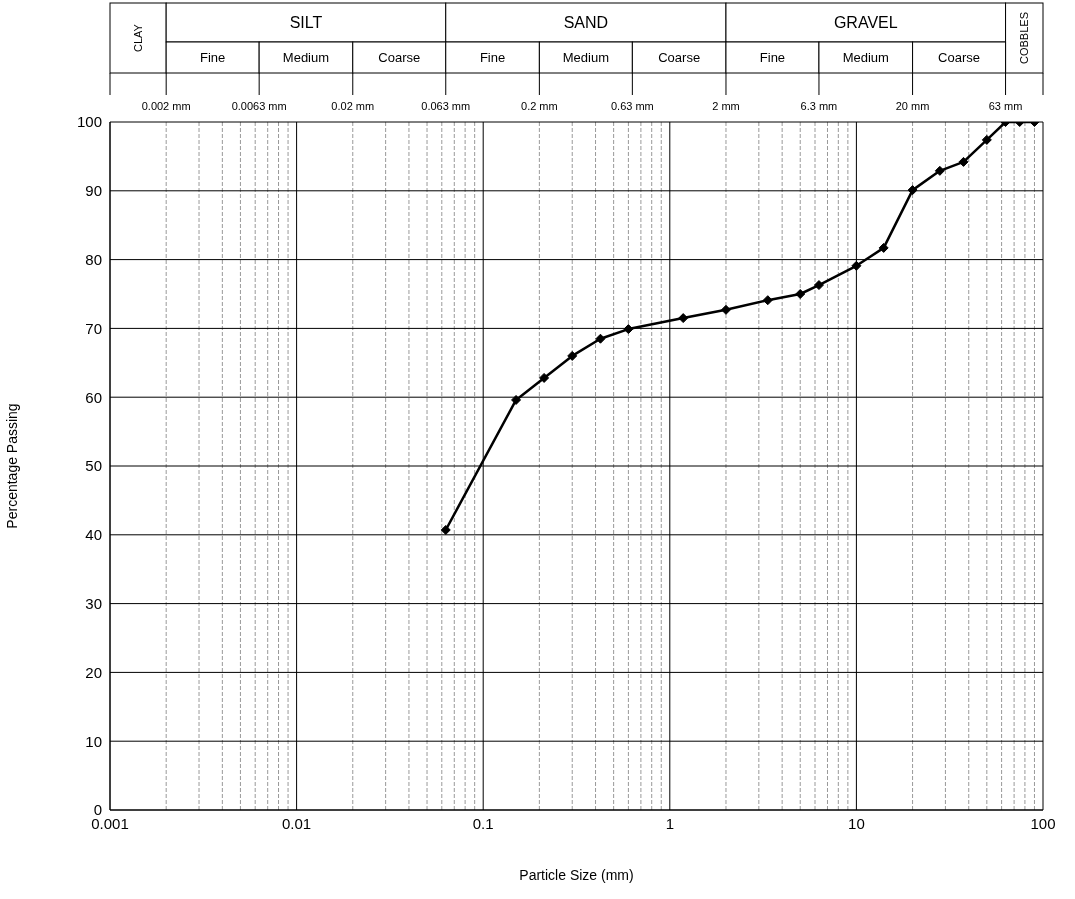  What do you see at coordinates (1043, 823) in the screenshot?
I see `x-tick-label: 100` at bounding box center [1043, 823].